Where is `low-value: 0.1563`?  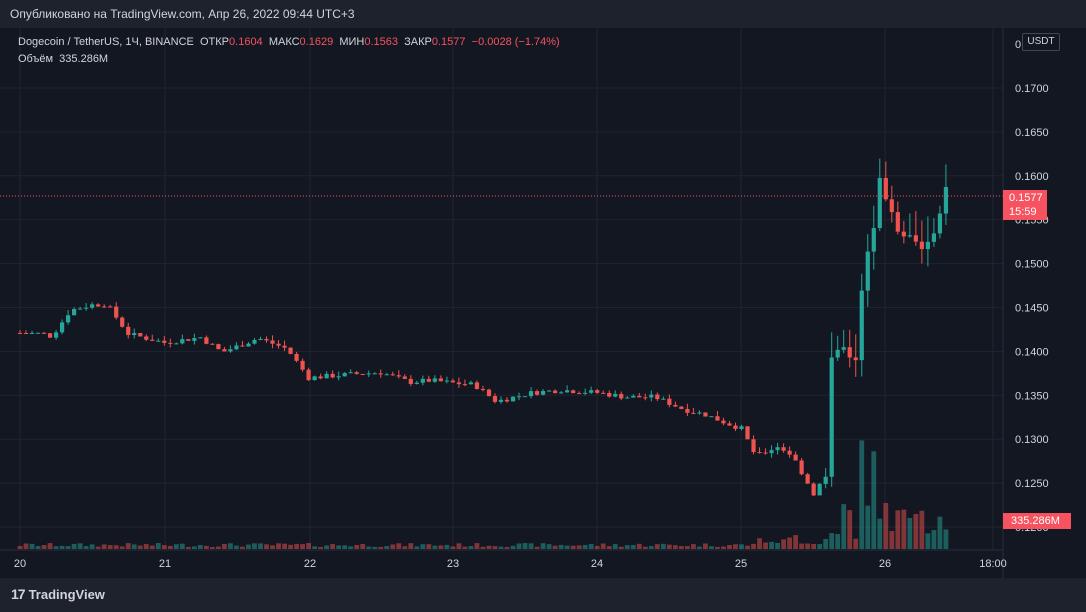
low-value: 0.1563 is located at coordinates (381, 42).